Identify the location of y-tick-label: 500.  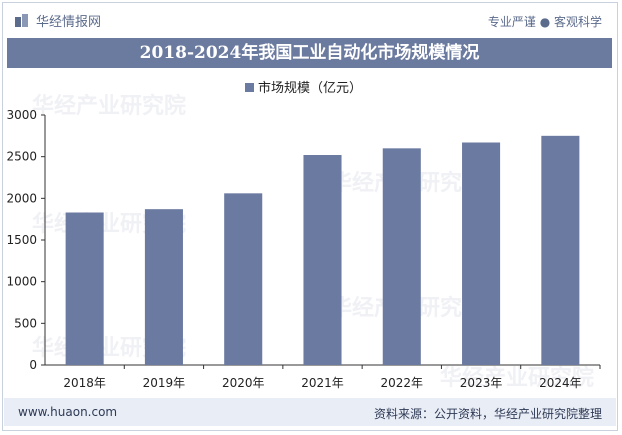
(25, 323).